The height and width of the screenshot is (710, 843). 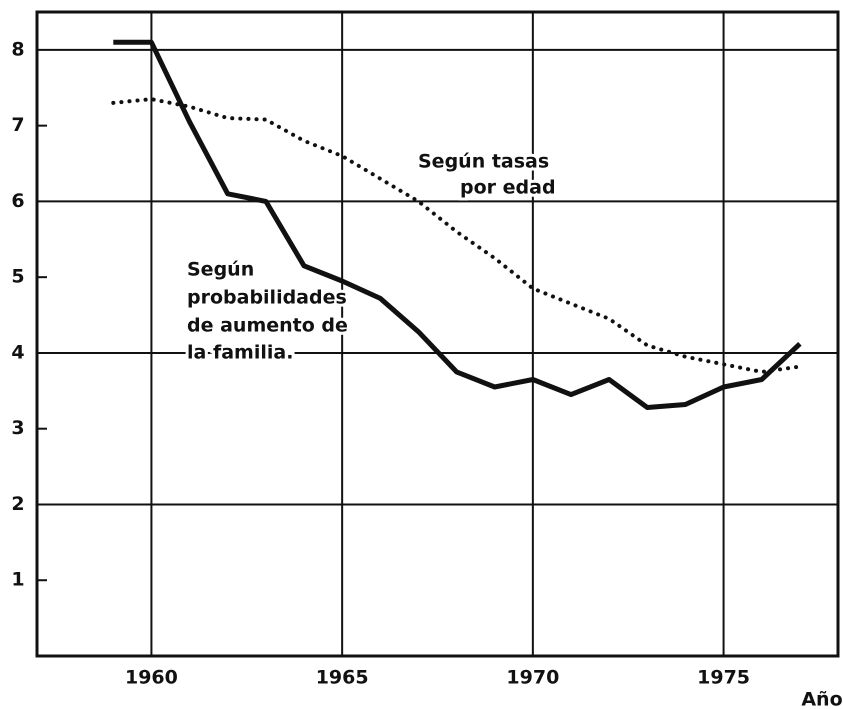 What do you see at coordinates (17, 580) in the screenshot?
I see `y-tick-label: 1` at bounding box center [17, 580].